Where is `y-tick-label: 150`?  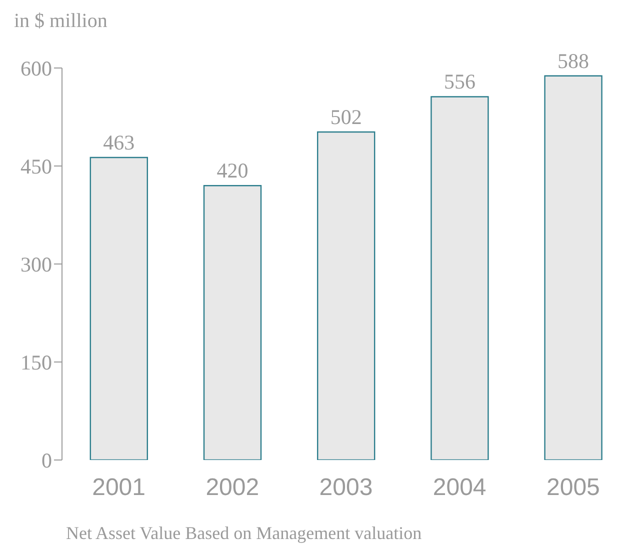 y-tick-label: 150 is located at coordinates (36, 362).